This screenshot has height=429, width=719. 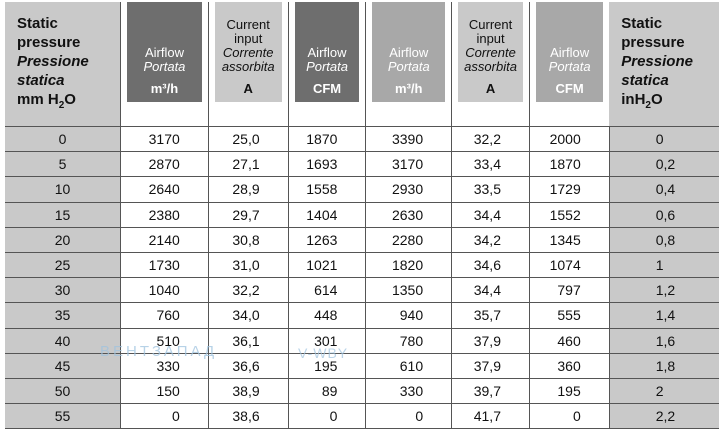 What do you see at coordinates (663, 214) in the screenshot?
I see `table-cell: 0,6` at bounding box center [663, 214].